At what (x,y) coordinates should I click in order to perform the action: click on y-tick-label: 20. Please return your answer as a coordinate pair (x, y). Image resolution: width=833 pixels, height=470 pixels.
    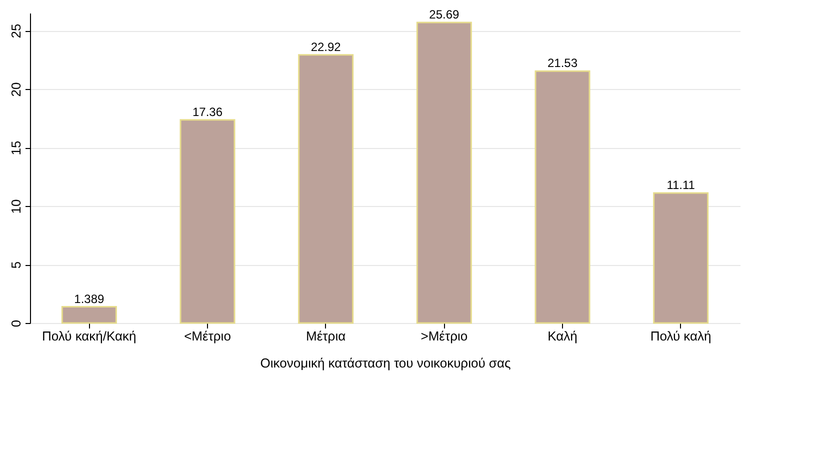
    Looking at the image, I should click on (16, 89).